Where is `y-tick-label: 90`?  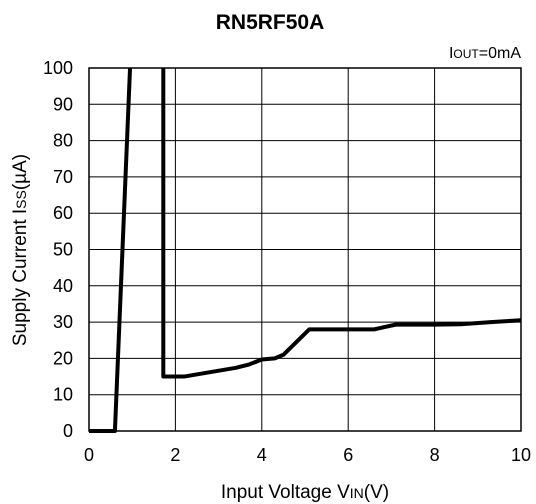 y-tick-label: 90 is located at coordinates (63, 104).